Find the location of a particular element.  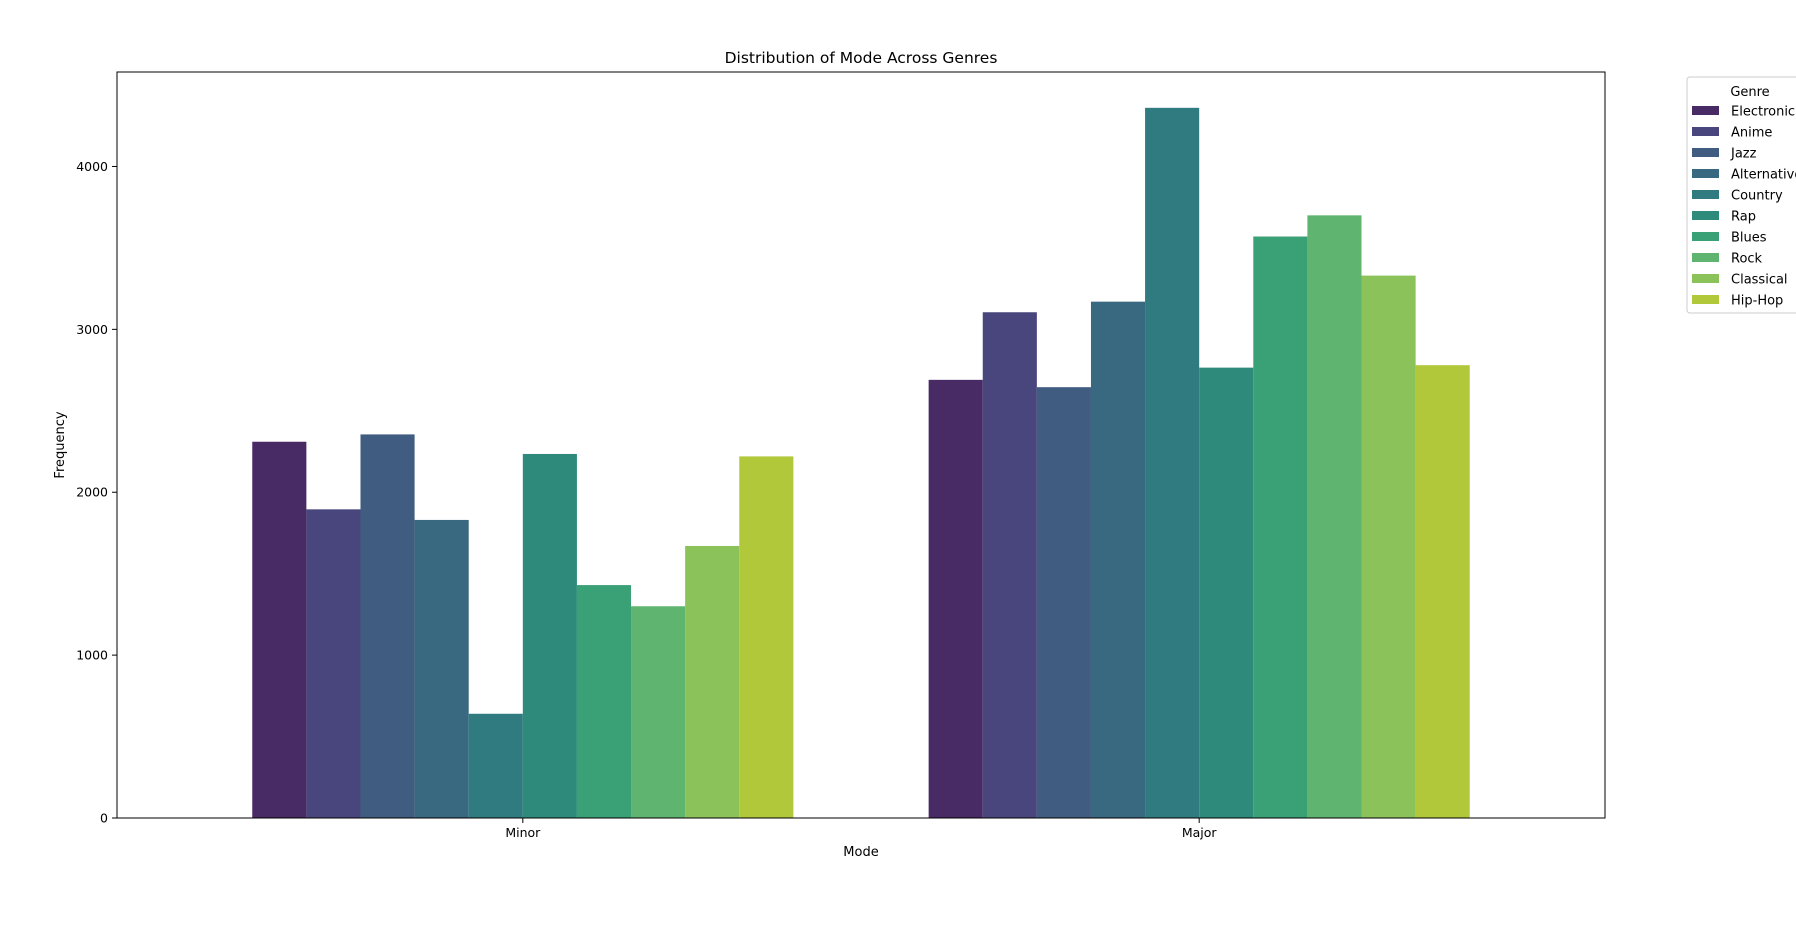

legend-label-jazz: Jazz is located at coordinates (1743, 154).